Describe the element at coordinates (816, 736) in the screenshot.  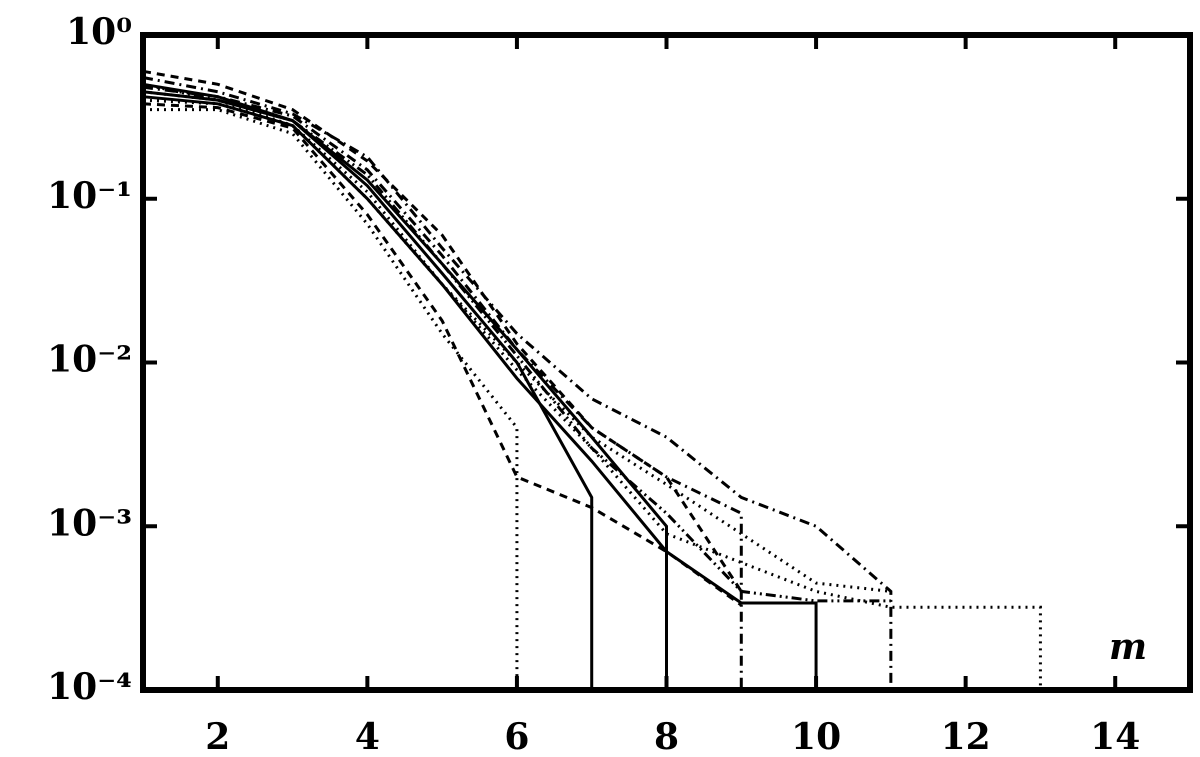
I see `x-tick-label: 10` at that location.